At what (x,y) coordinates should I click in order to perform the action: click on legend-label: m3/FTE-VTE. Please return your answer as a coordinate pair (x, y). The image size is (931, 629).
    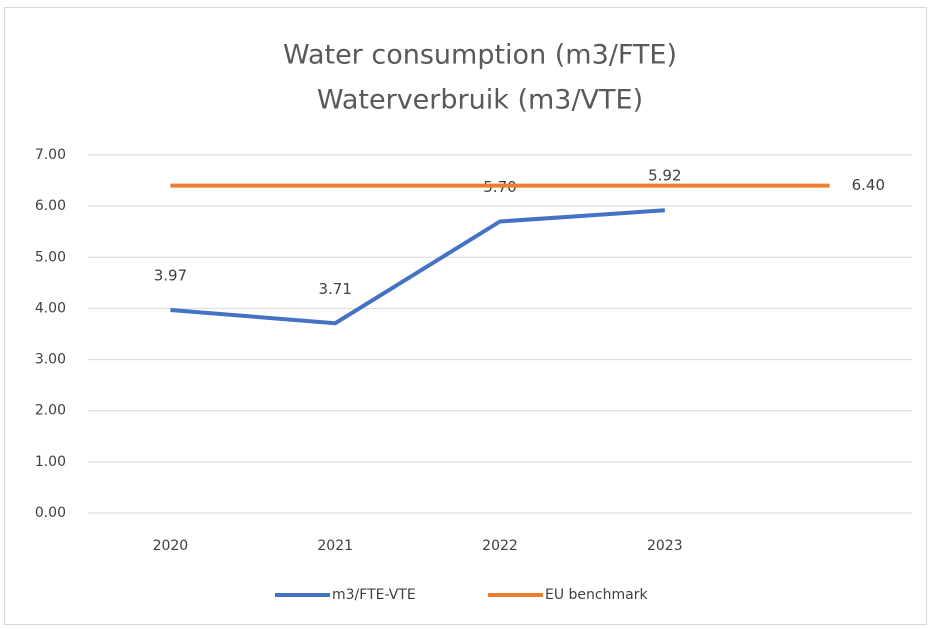
    Looking at the image, I should click on (374, 595).